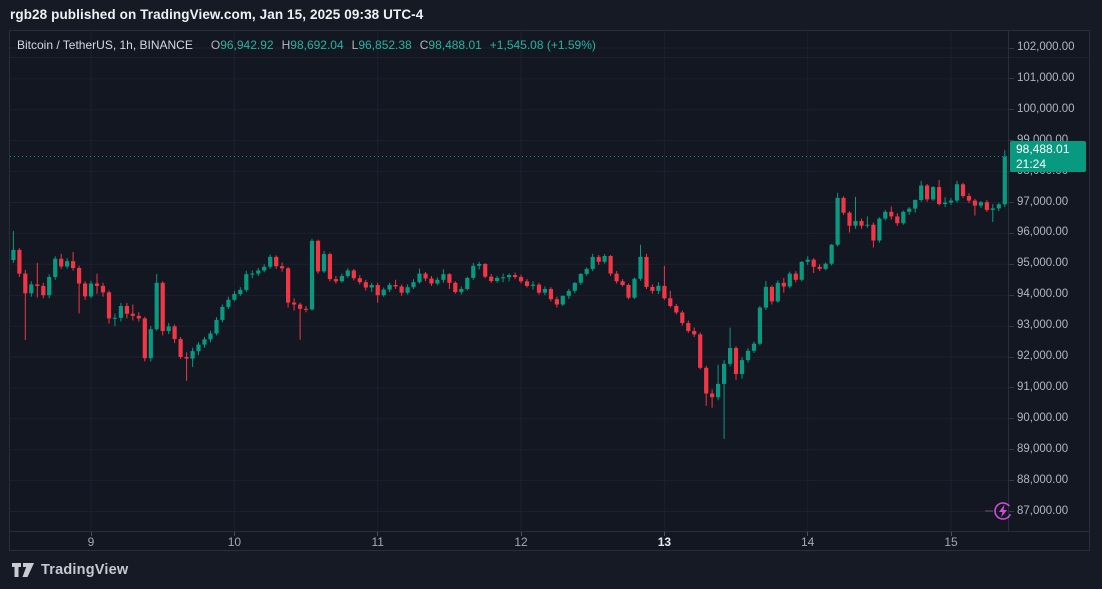 The width and height of the screenshot is (1102, 589). Describe the element at coordinates (1046, 77) in the screenshot. I see `price-axis-label: 101,000.00` at that location.